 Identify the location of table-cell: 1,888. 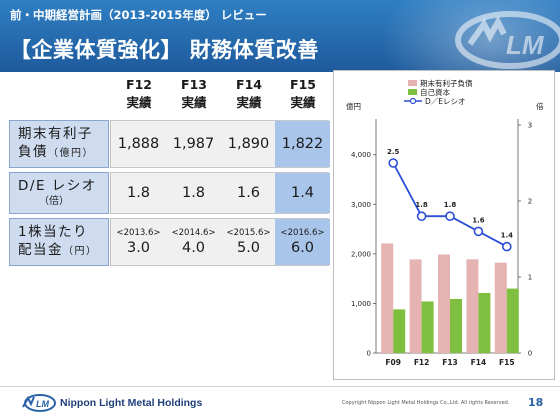
(138, 144).